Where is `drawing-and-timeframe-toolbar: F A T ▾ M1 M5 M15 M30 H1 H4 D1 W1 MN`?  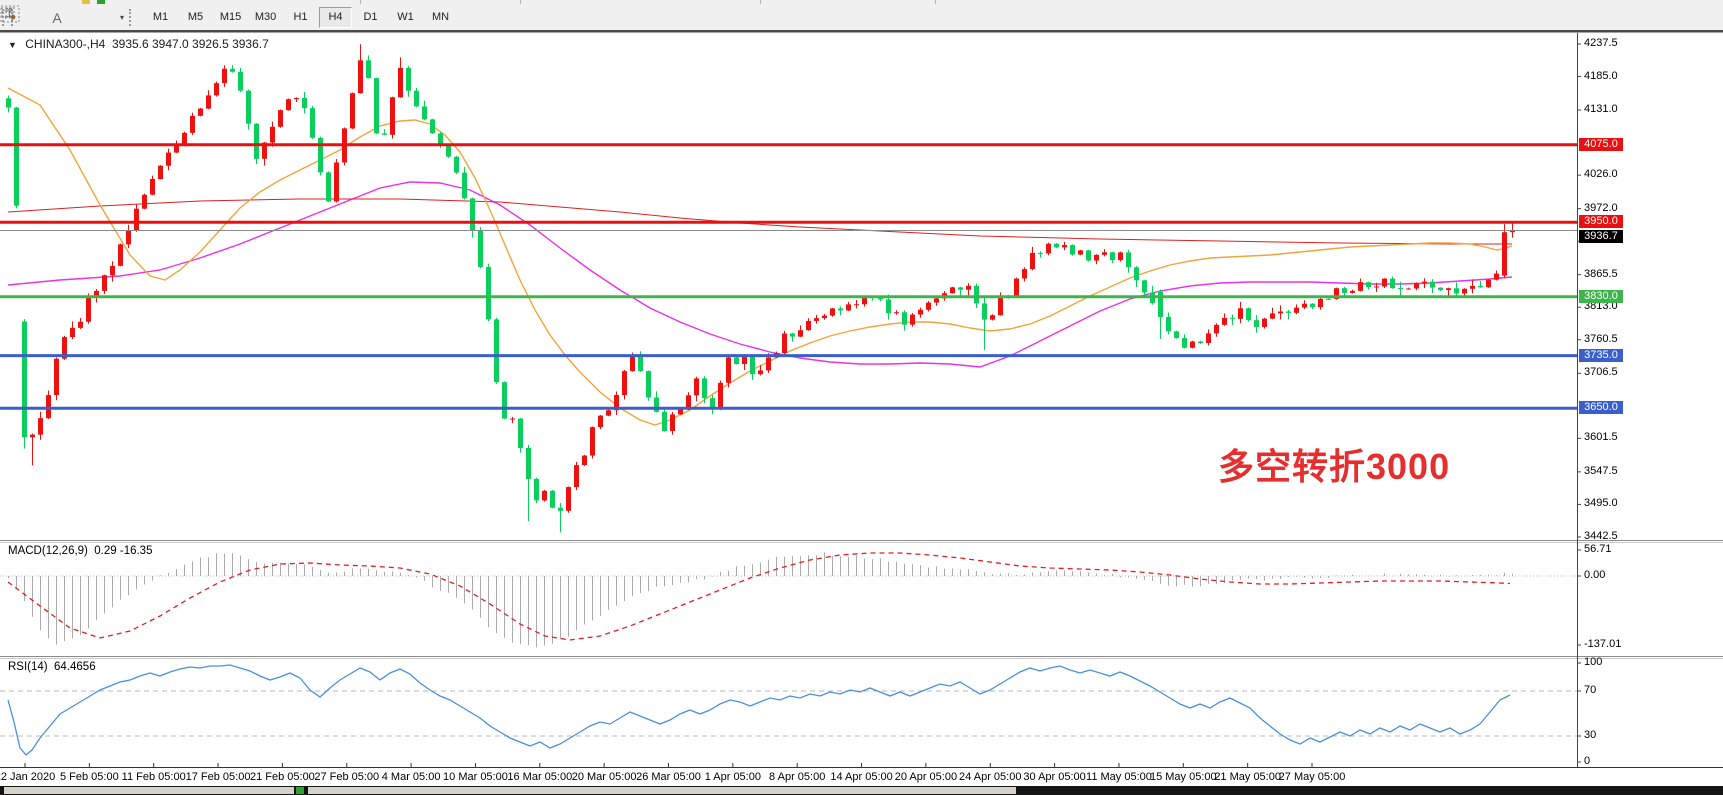 drawing-and-timeframe-toolbar: F A T ▾ M1 M5 M15 M30 H1 H4 D1 W1 MN is located at coordinates (861, 18).